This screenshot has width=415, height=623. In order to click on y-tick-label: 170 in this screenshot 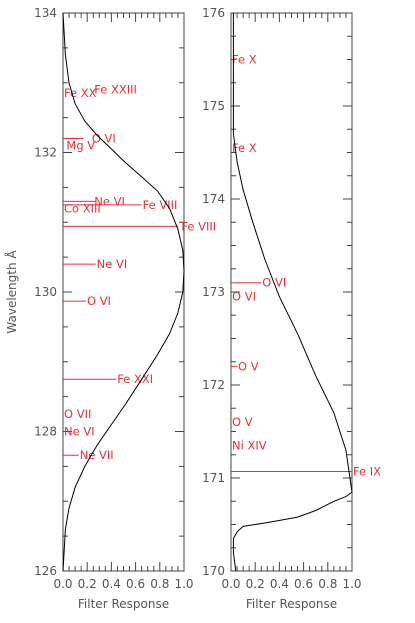, I will do `click(213, 571)`.